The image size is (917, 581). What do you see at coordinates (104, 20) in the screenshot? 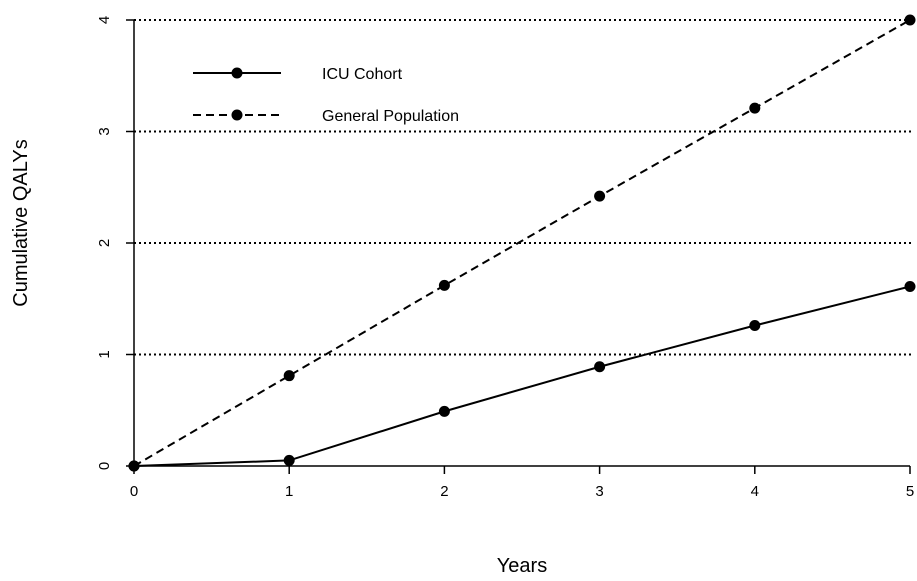
I see `y-tick-label: 4` at bounding box center [104, 20].